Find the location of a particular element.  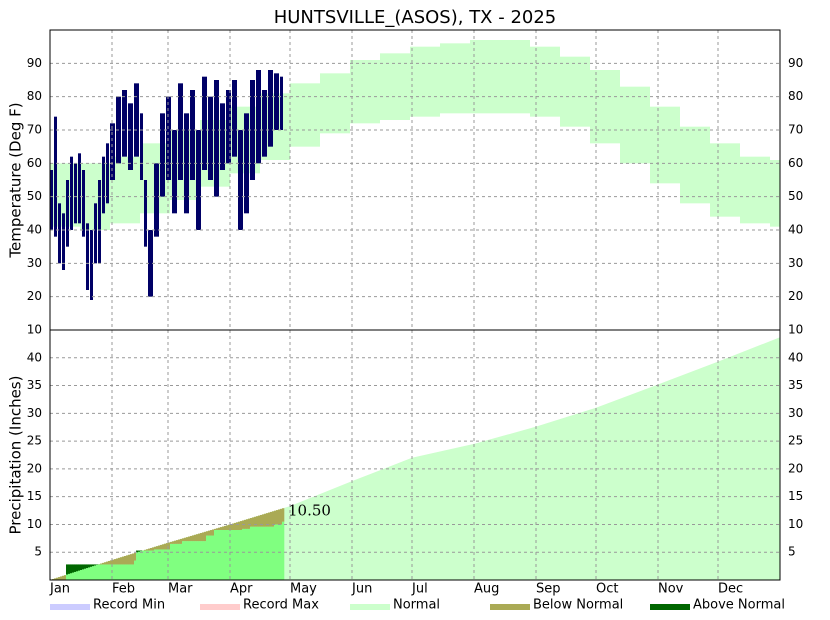

y2-tick-label: 25 is located at coordinates (795, 441).